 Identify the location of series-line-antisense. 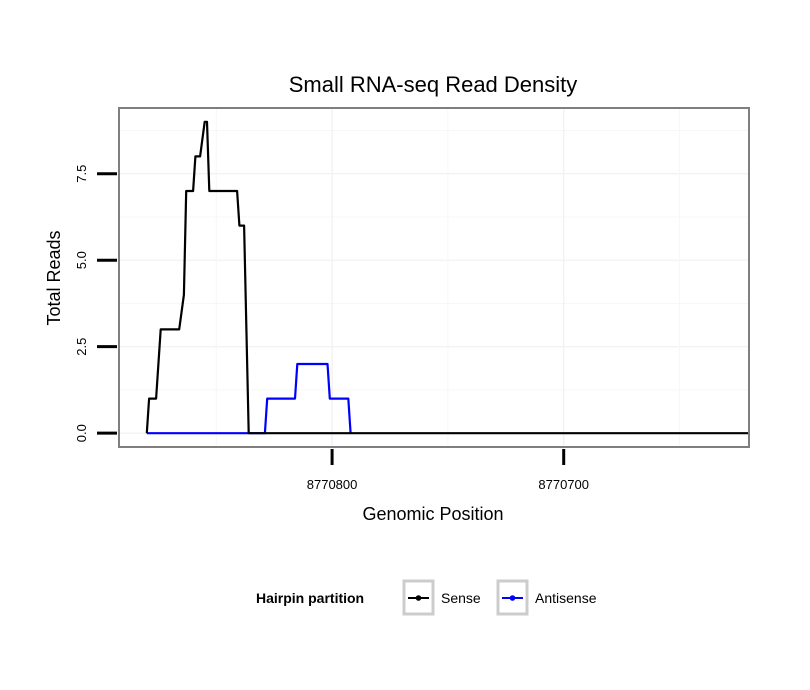
(249, 398).